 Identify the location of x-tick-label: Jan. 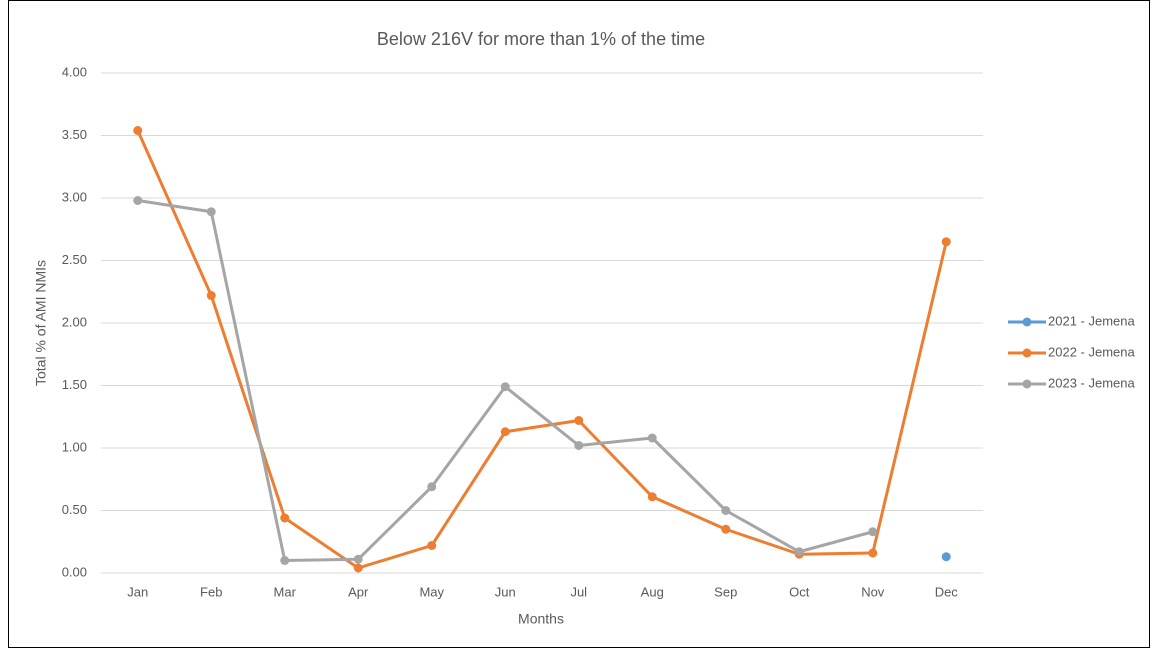
(137, 591).